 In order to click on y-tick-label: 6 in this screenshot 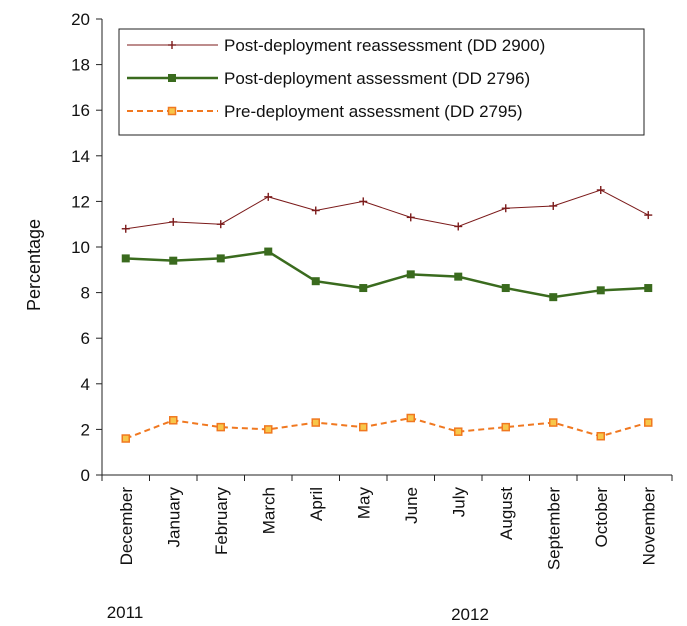, I will do `click(85, 338)`.